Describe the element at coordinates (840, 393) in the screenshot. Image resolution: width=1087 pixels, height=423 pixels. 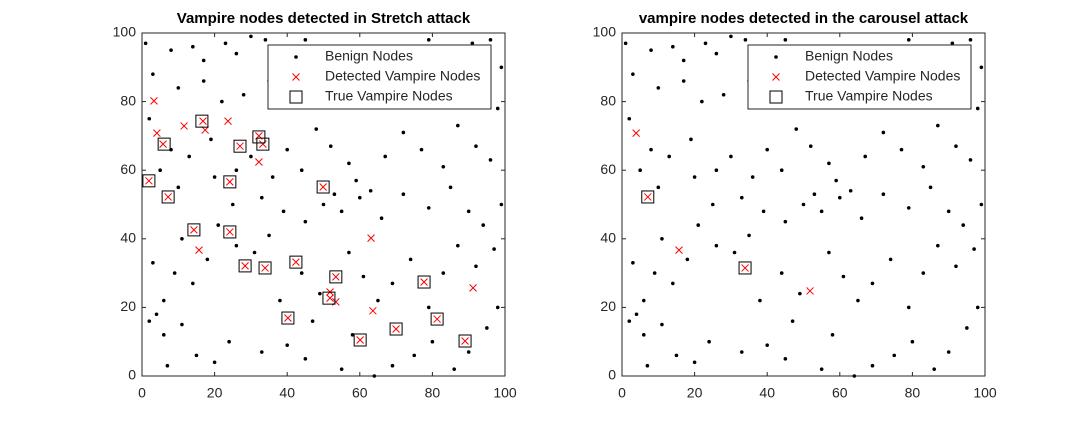
I see `x-tick-label: 60` at that location.